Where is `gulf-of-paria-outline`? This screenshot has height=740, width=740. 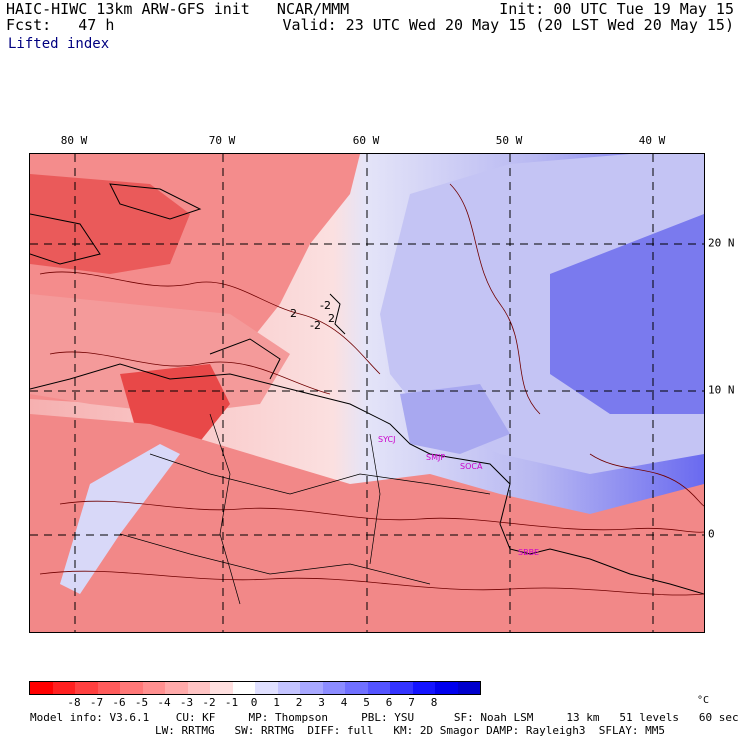 gulf-of-paria-outline is located at coordinates (245, 359).